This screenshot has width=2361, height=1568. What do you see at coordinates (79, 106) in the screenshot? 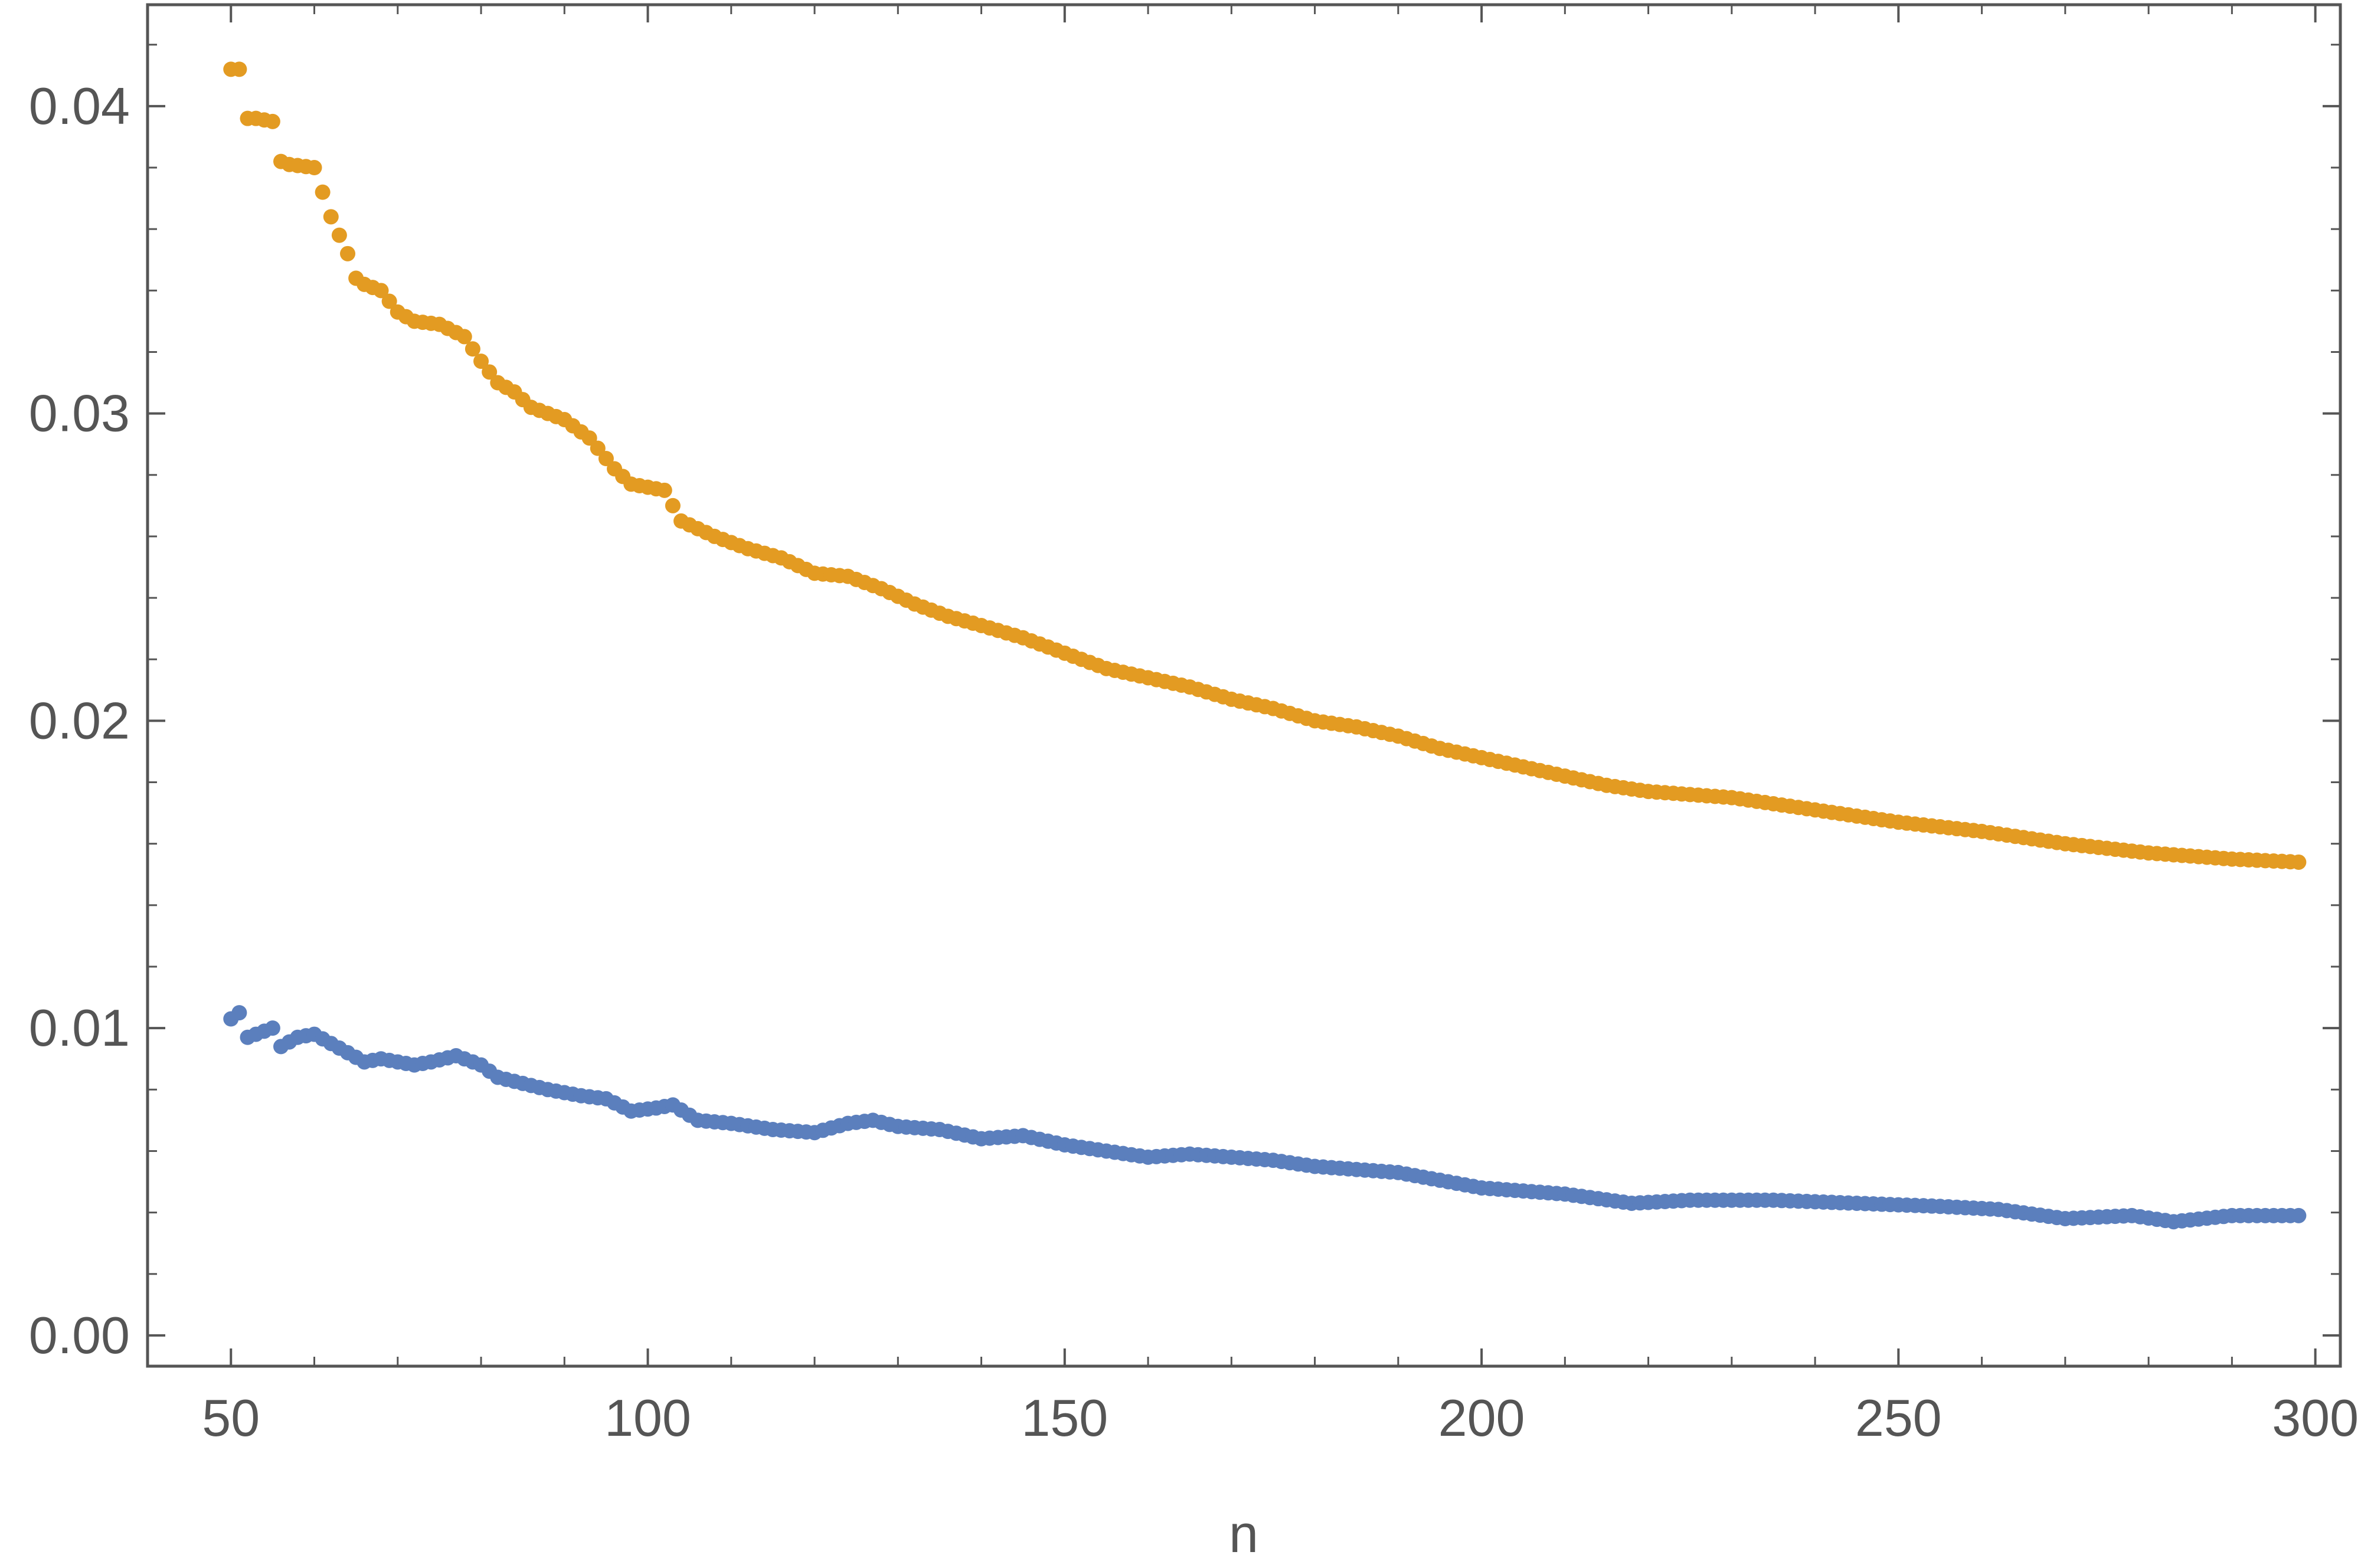
I see `y-tick-label: 0.04` at bounding box center [79, 106].